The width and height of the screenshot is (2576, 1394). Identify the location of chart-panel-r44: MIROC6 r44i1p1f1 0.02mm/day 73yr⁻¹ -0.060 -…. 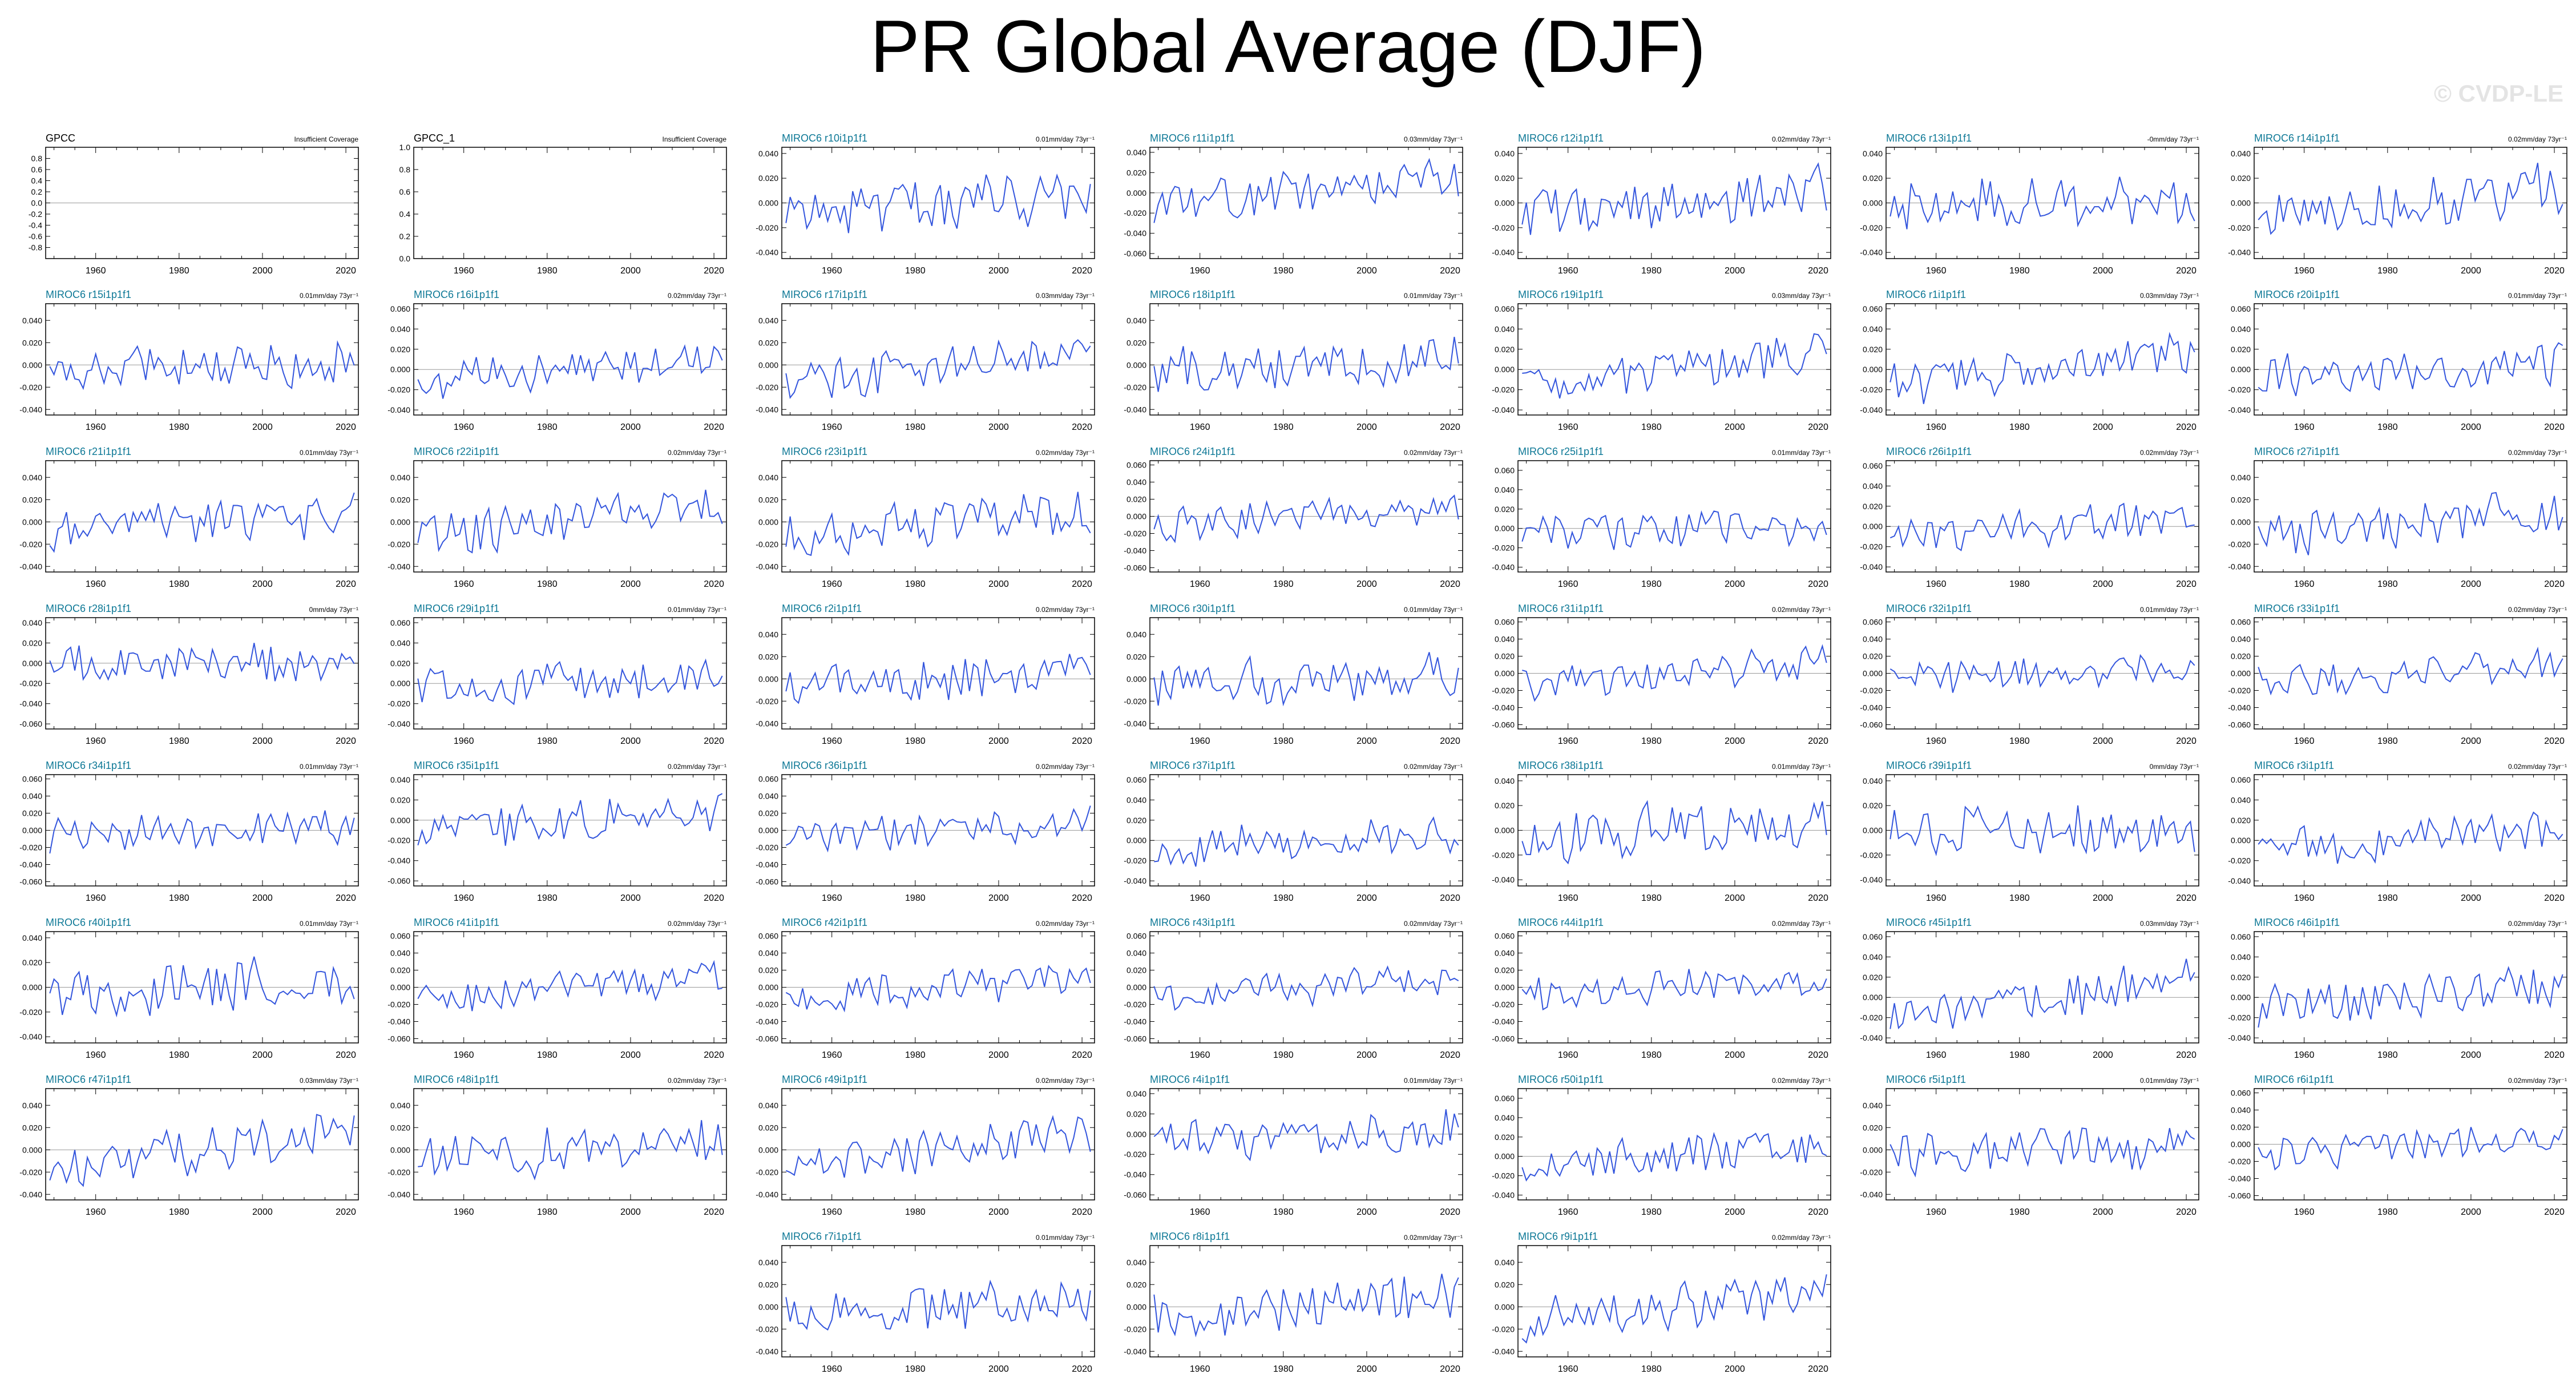
(1661, 988).